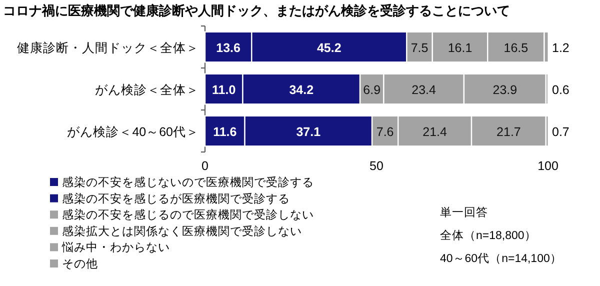  I want to click on chart-title: コロナ禍に医療機関で健康診断や人間ドック、またはがん検診を受診することについて, so click(256, 10).